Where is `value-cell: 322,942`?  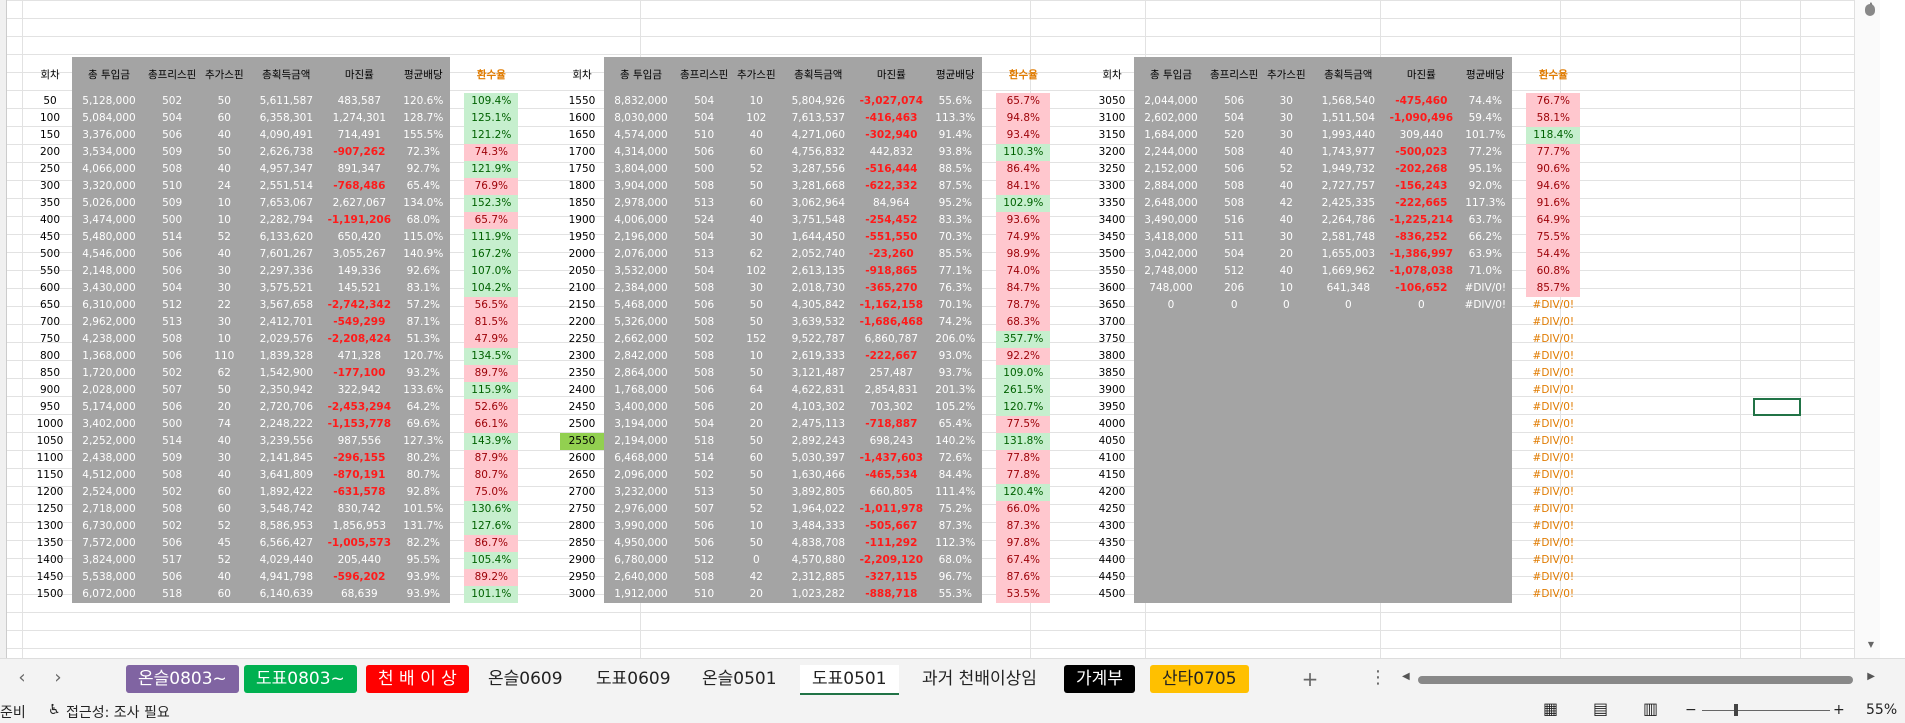 value-cell: 322,942 is located at coordinates (359, 390).